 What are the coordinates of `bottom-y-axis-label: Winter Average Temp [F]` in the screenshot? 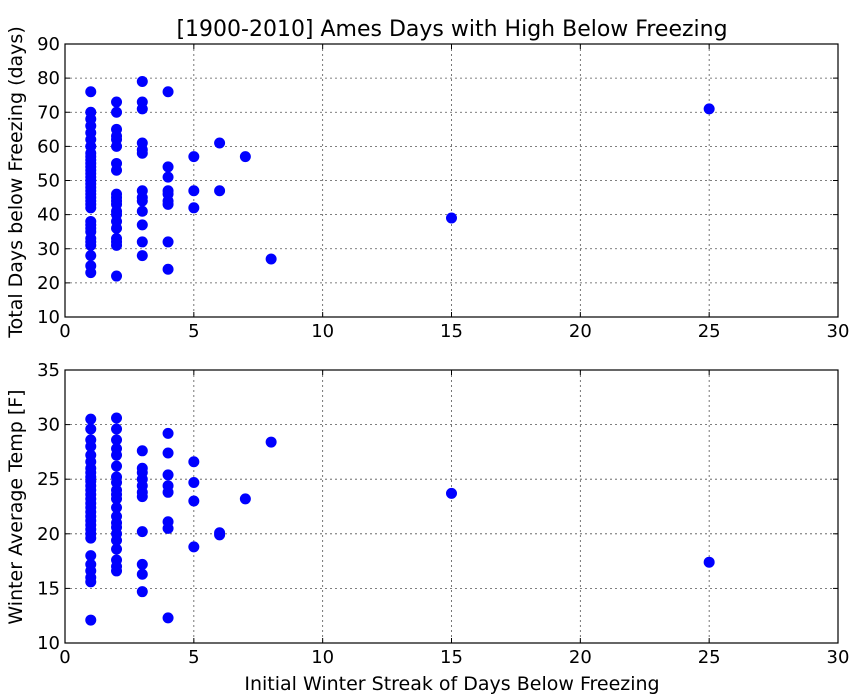 It's located at (16, 506).